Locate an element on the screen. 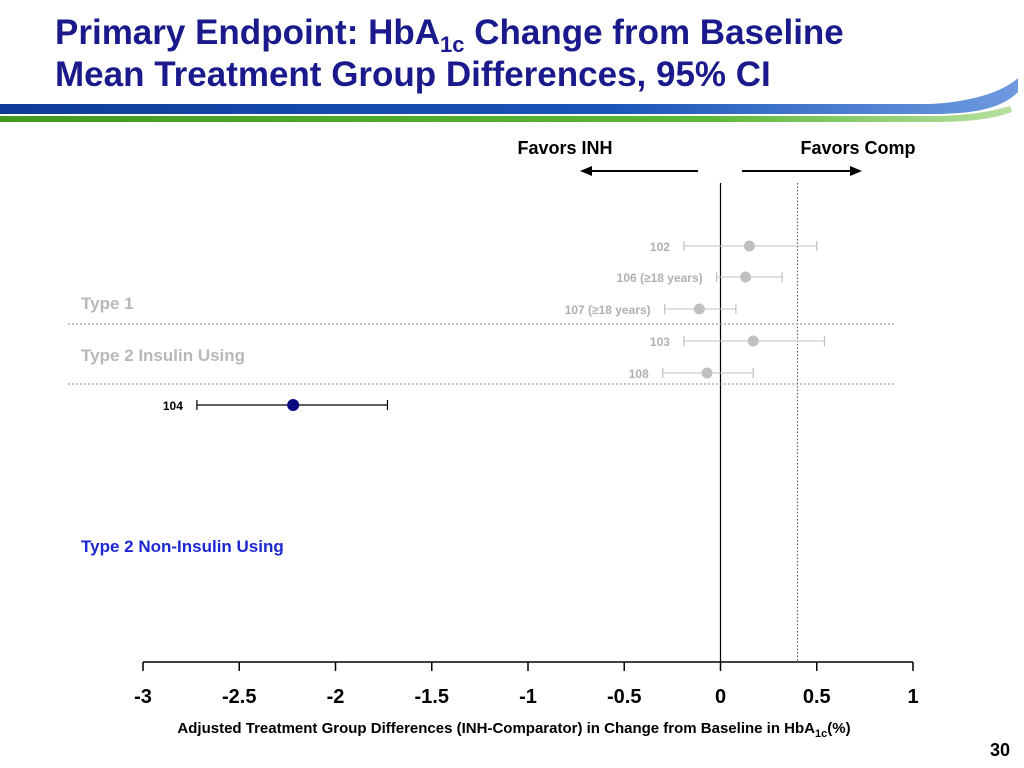 The height and width of the screenshot is (768, 1024). banner-blue-swoosh is located at coordinates (509, 96).